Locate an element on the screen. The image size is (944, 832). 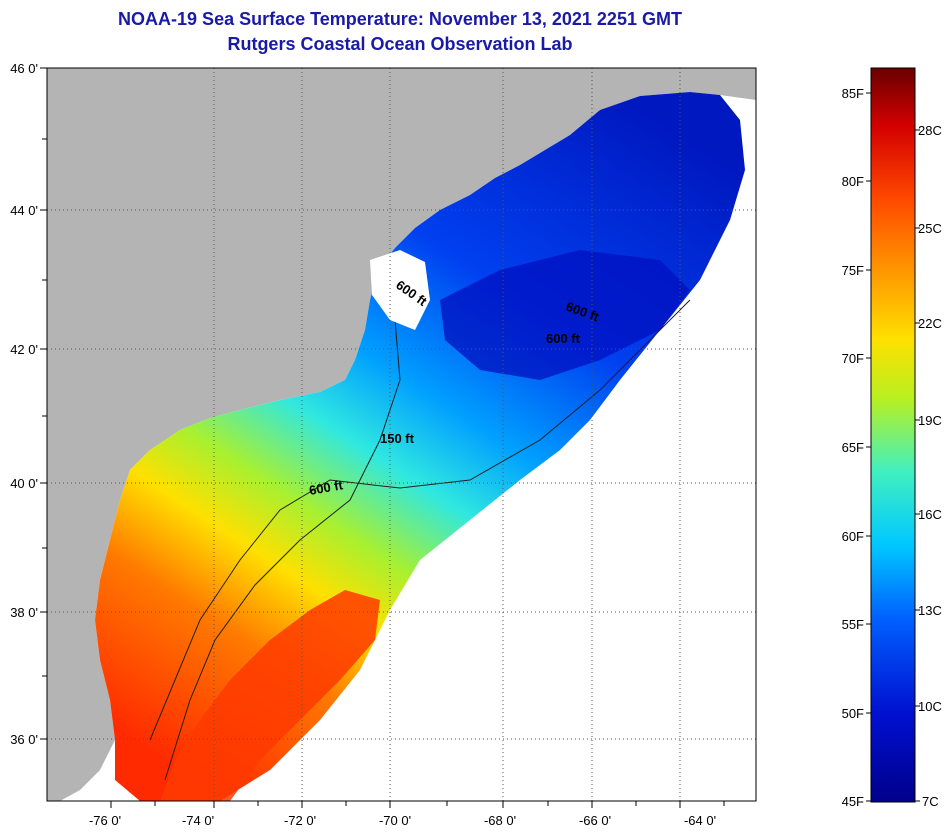
colorbar-label-16c: 16C is located at coordinates (930, 514).